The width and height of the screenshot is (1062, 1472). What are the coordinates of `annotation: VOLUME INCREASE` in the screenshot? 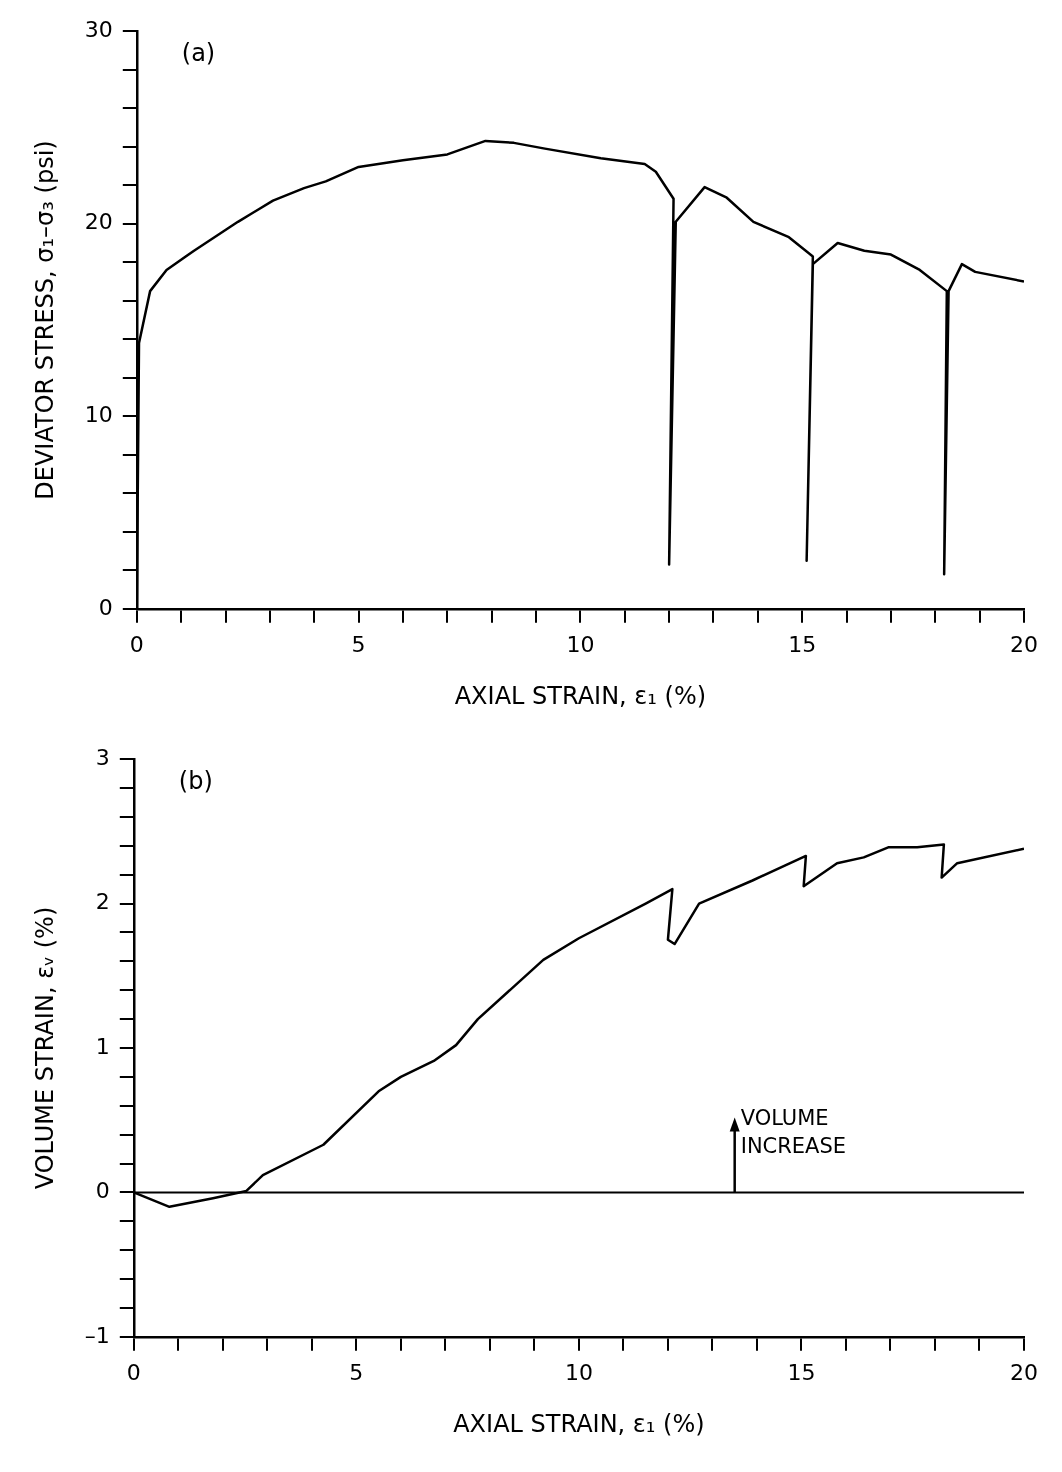 It's located at (793, 1132).